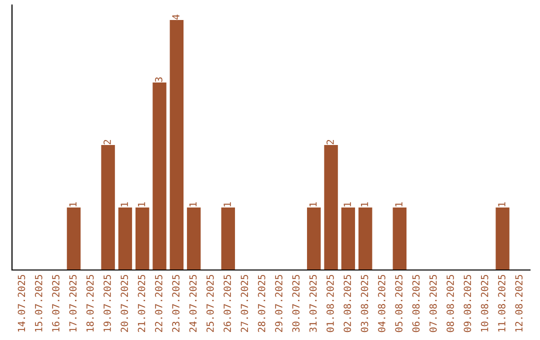 The height and width of the screenshot is (340, 540). I want to click on x-tick-label: 04.08.2025, so click(382, 303).